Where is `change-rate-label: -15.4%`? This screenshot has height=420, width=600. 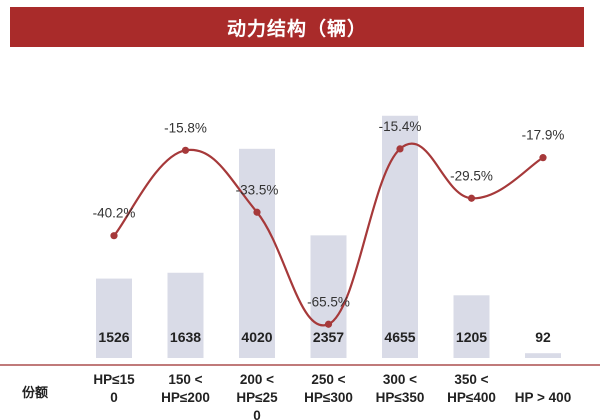
change-rate-label: -15.4% is located at coordinates (400, 126).